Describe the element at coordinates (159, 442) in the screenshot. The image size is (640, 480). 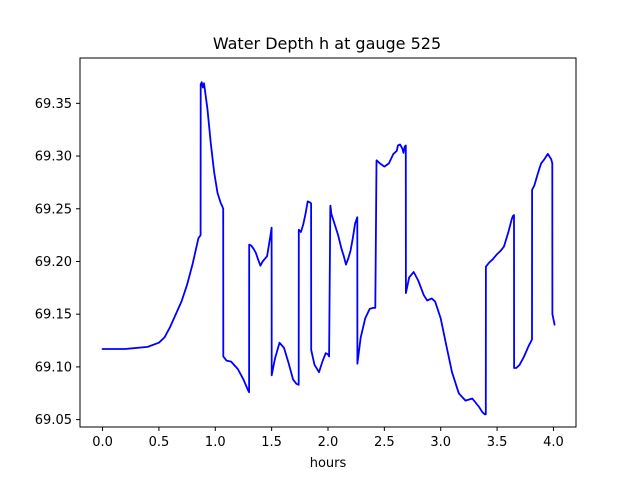
I see `x-tick-label: 0.5` at that location.